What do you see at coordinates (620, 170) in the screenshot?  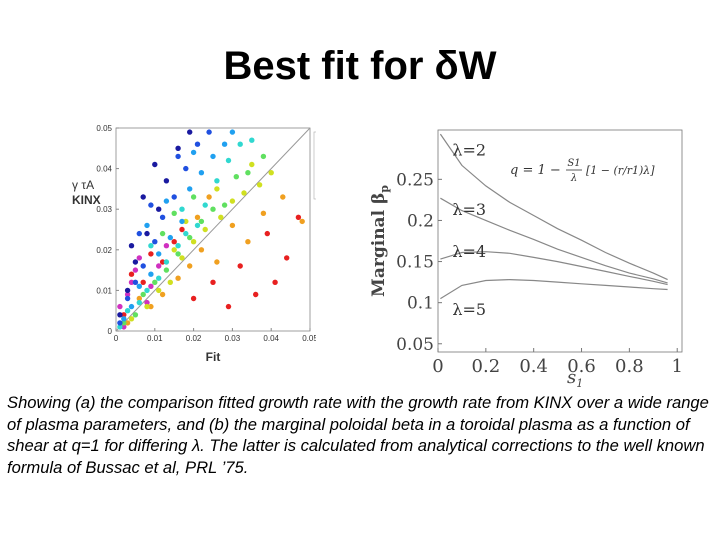 I see `formula-rhs: [1 − (r/r1)λ]` at bounding box center [620, 170].